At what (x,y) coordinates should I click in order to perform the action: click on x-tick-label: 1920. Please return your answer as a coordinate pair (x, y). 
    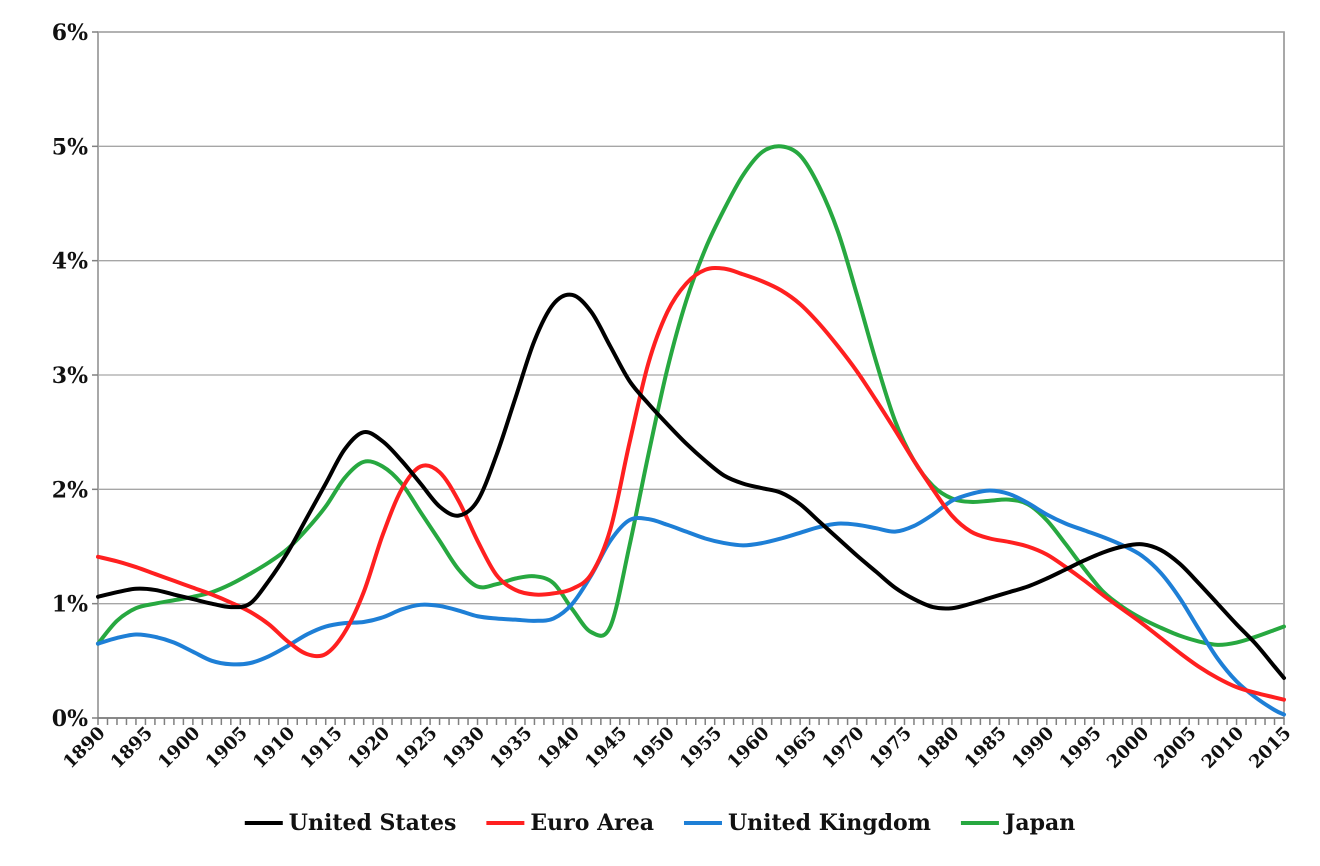
    Looking at the image, I should click on (369, 748).